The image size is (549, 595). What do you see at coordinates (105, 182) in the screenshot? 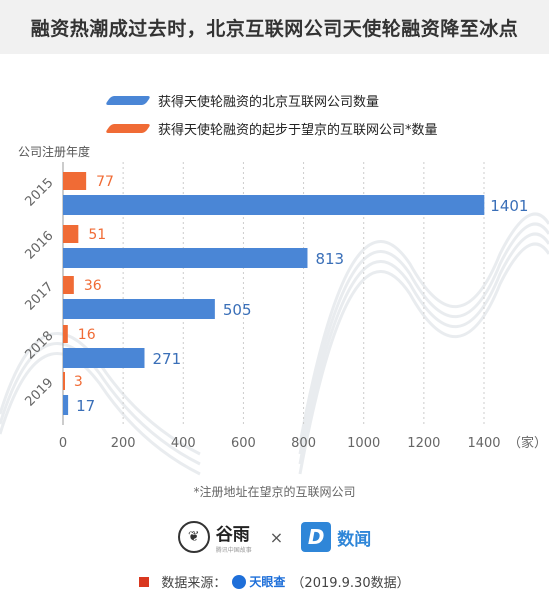
I see `bar-label-orange-2015: 77` at bounding box center [105, 182].